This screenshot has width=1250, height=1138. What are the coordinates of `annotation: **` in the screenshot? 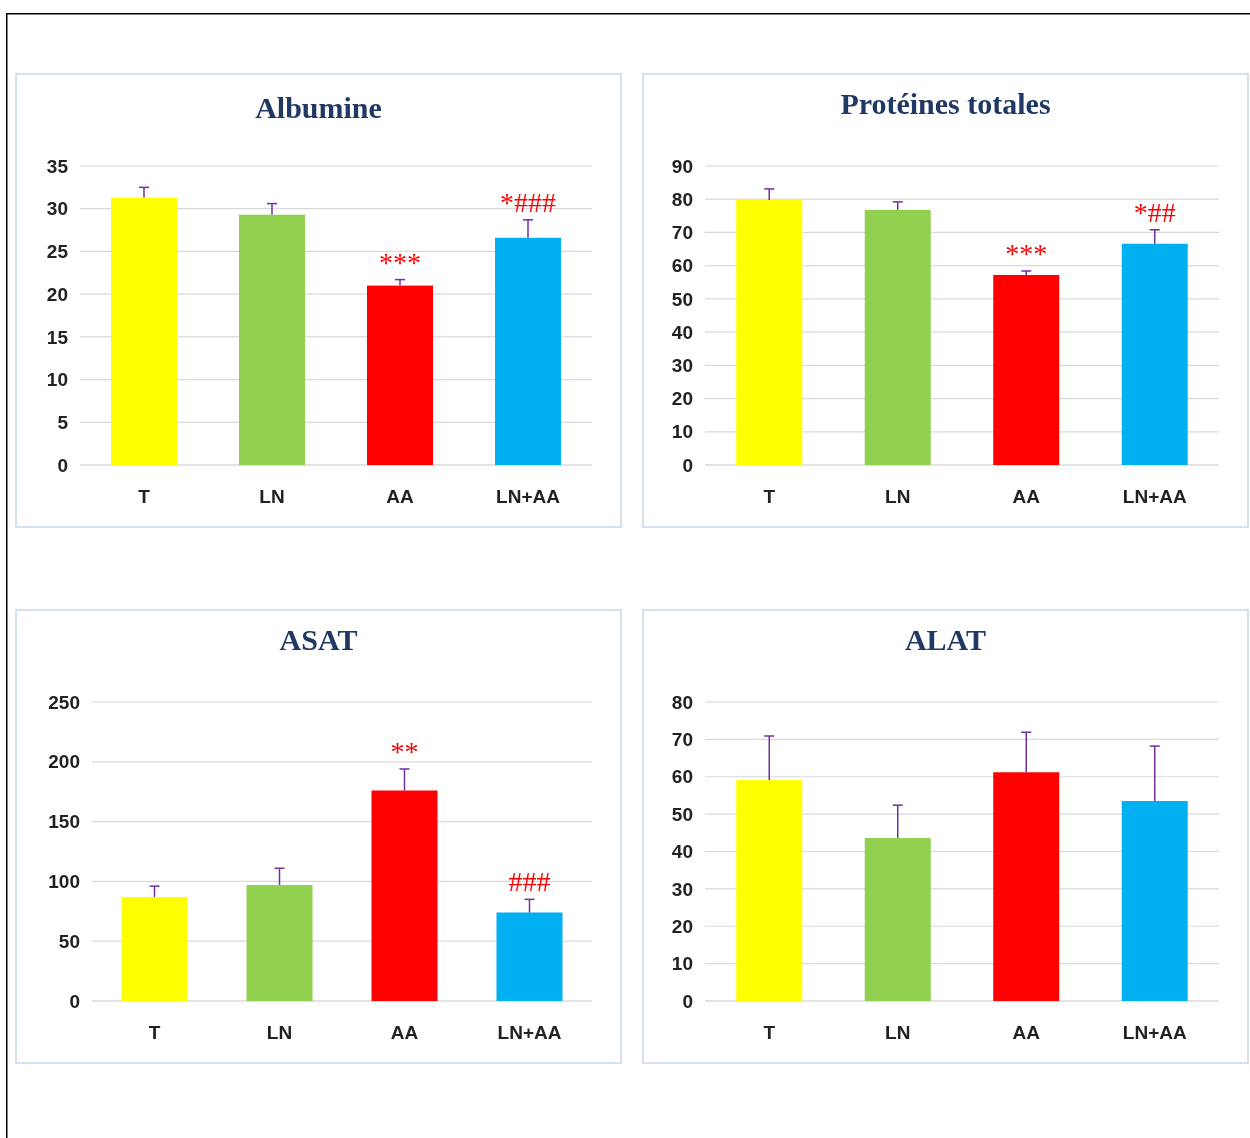 It's located at (404, 751).